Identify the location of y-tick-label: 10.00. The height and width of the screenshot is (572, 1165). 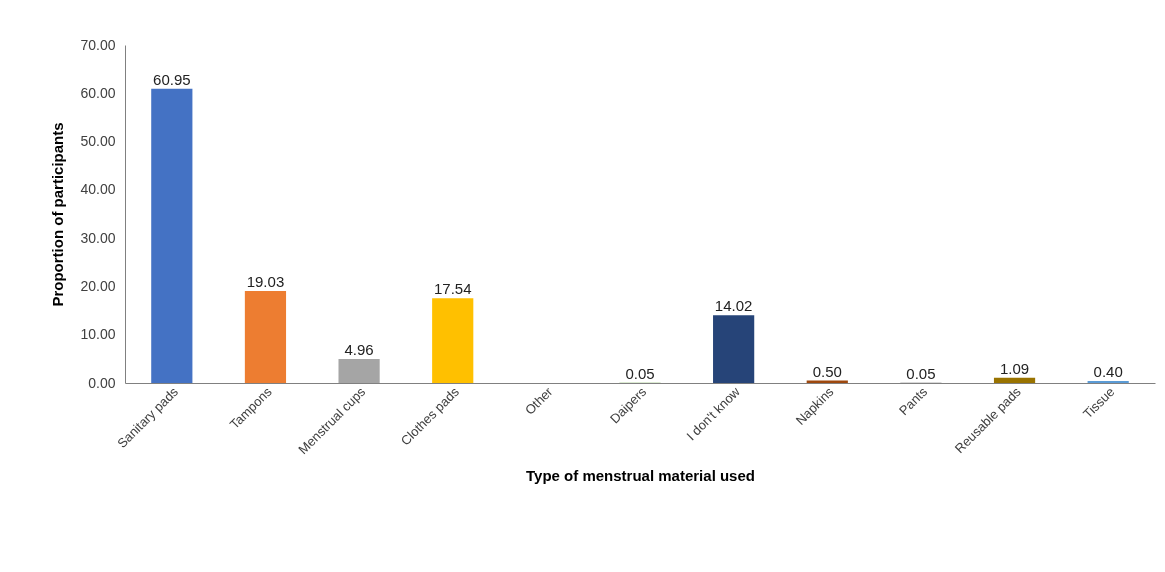
(98, 334).